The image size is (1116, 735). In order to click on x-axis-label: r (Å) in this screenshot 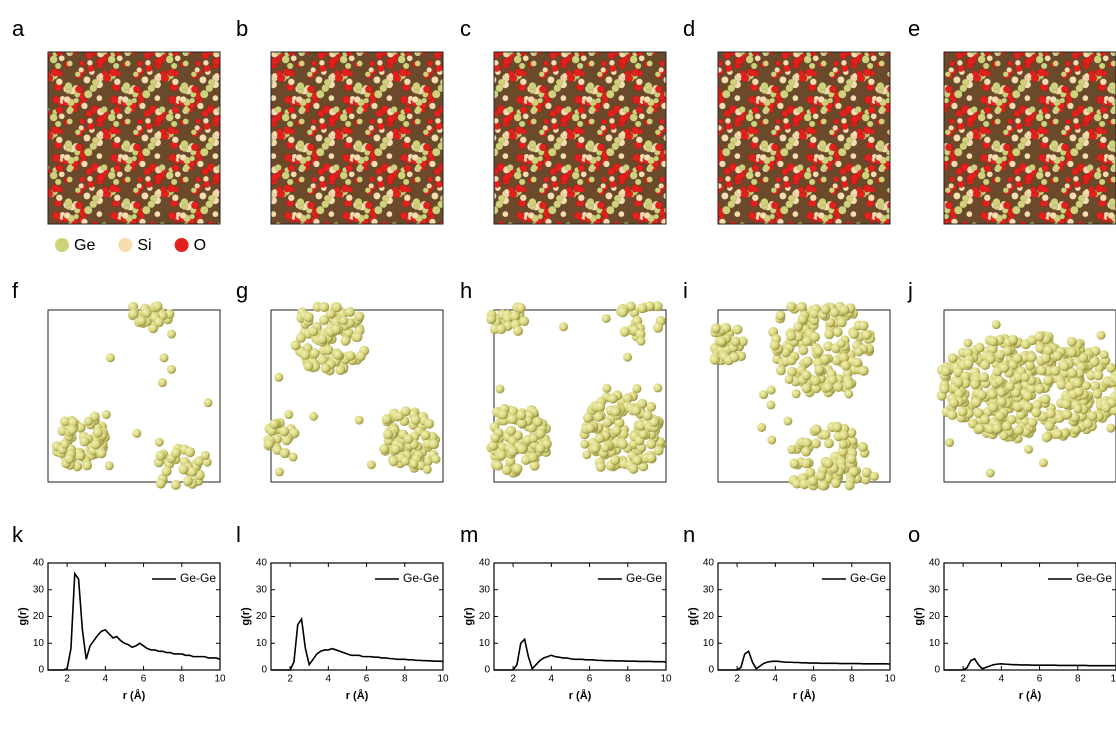, I will do `click(134, 695)`.